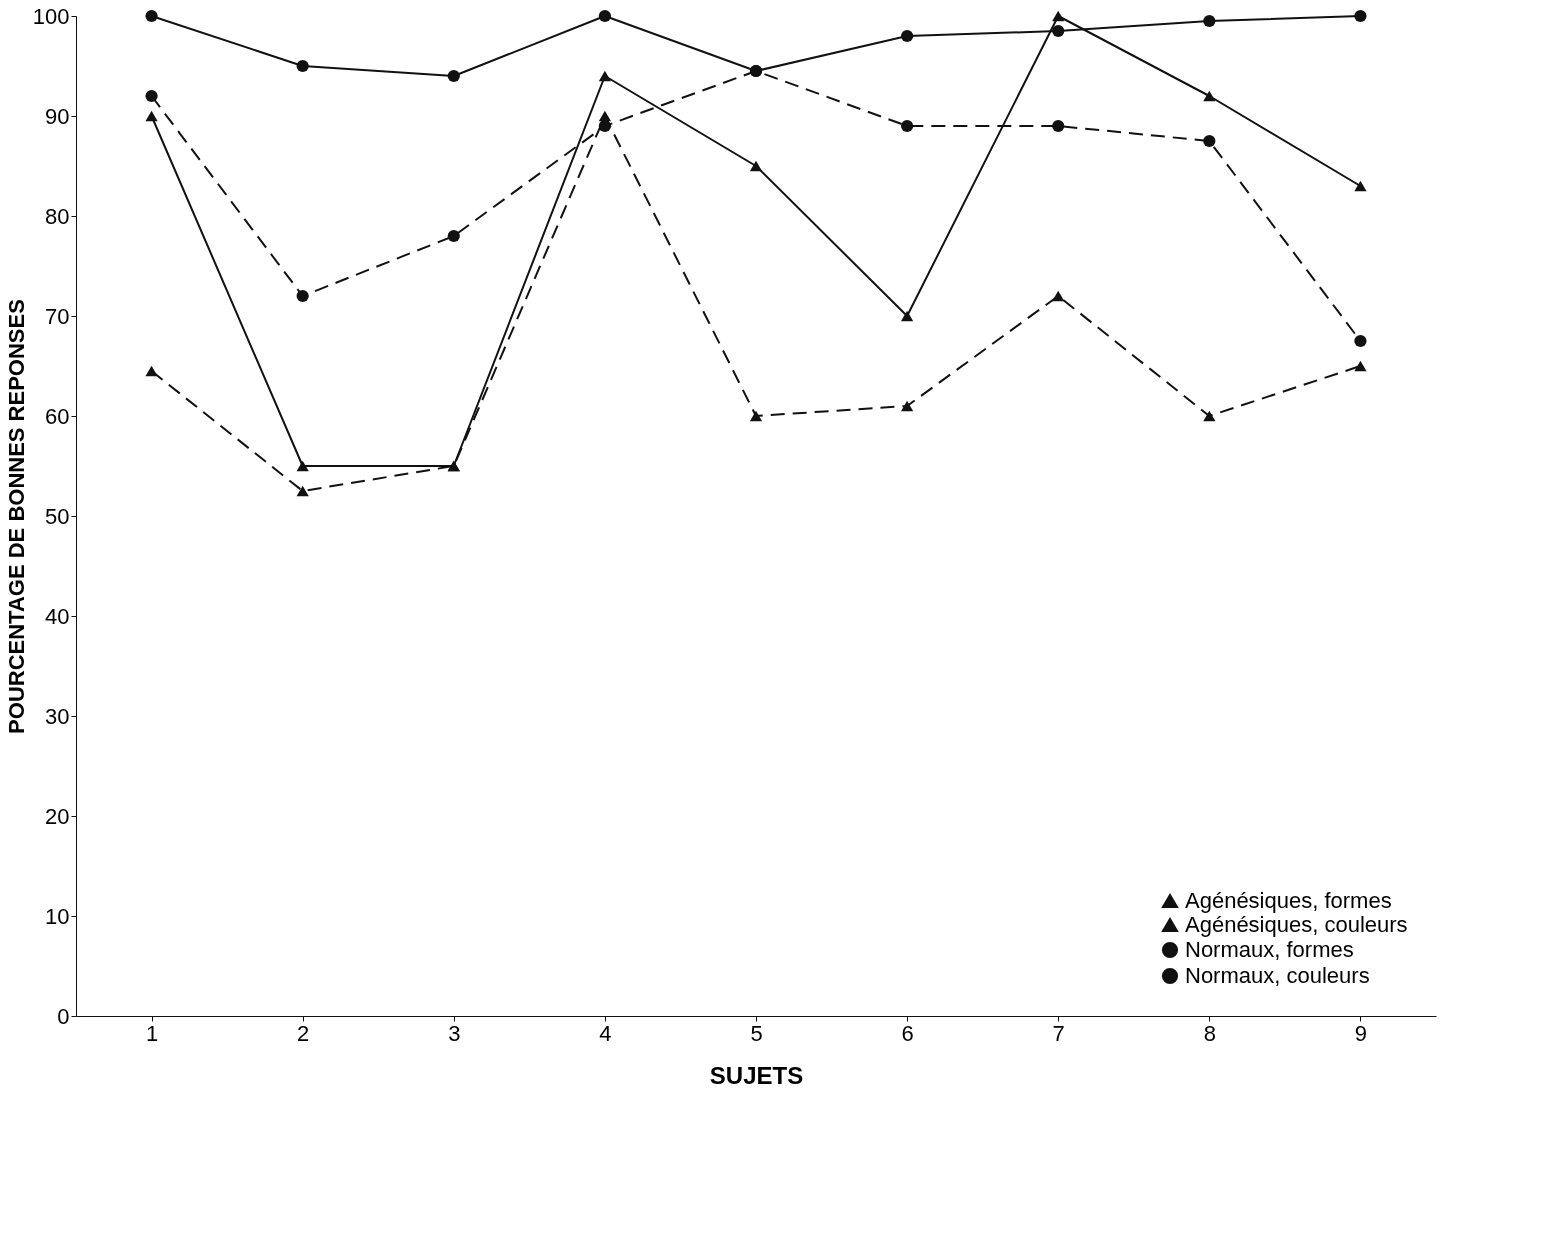  I want to click on x-axis-title: SUJETS, so click(756, 1075).